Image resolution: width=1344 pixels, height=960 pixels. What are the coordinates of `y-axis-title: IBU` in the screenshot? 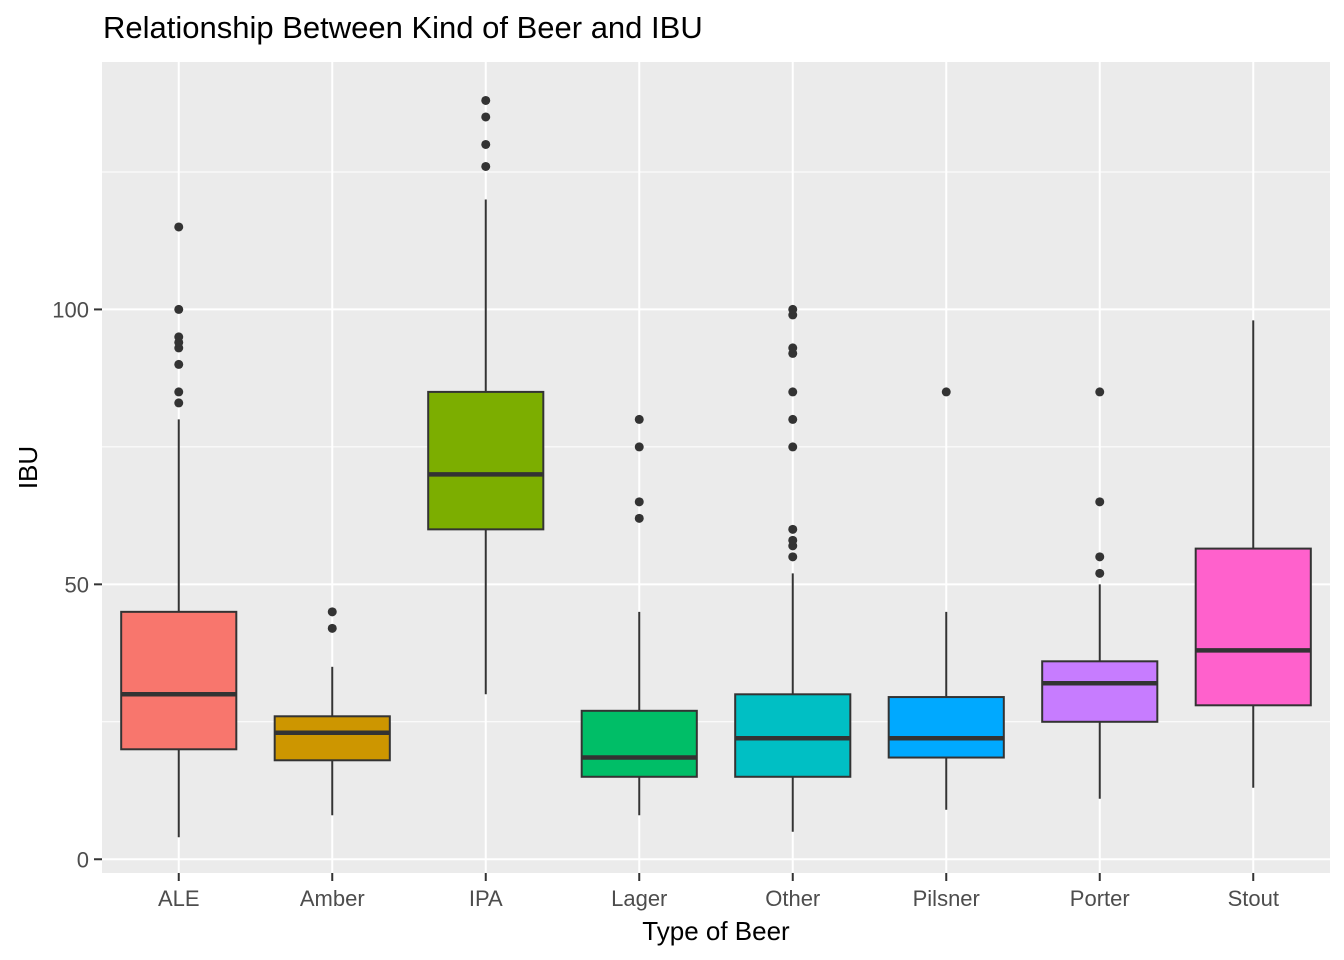 It's located at (28, 467).